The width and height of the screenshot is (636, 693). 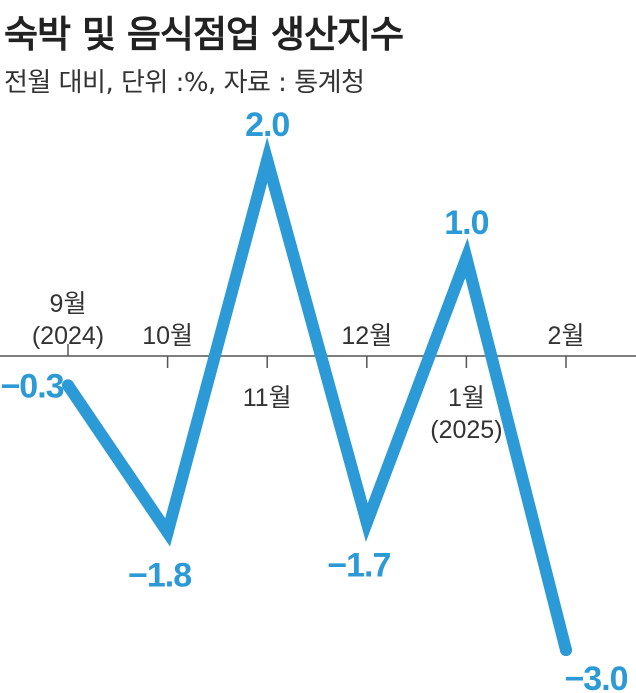 I want to click on chart-subtitle: 전월 대비, 단위 :%, 자료 : 통계청, so click(x=184, y=83).